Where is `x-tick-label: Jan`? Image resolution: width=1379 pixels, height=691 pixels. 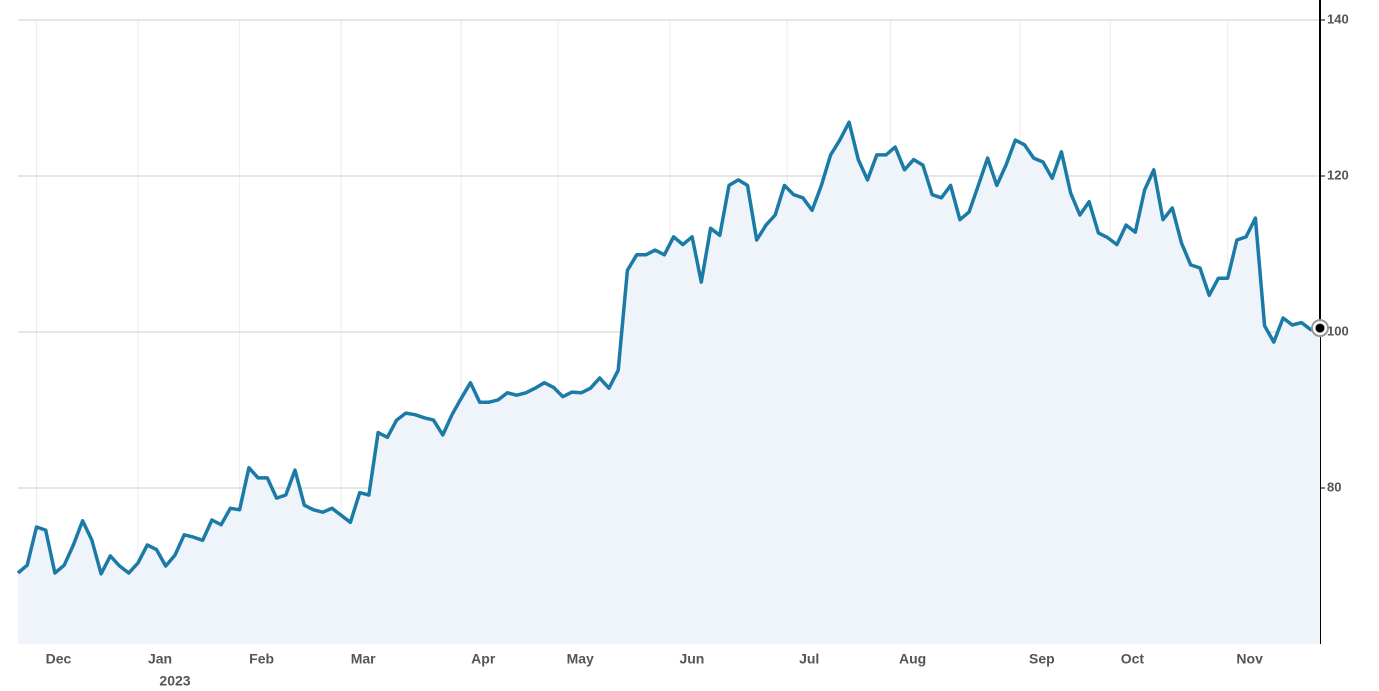 x-tick-label: Jan is located at coordinates (160, 659).